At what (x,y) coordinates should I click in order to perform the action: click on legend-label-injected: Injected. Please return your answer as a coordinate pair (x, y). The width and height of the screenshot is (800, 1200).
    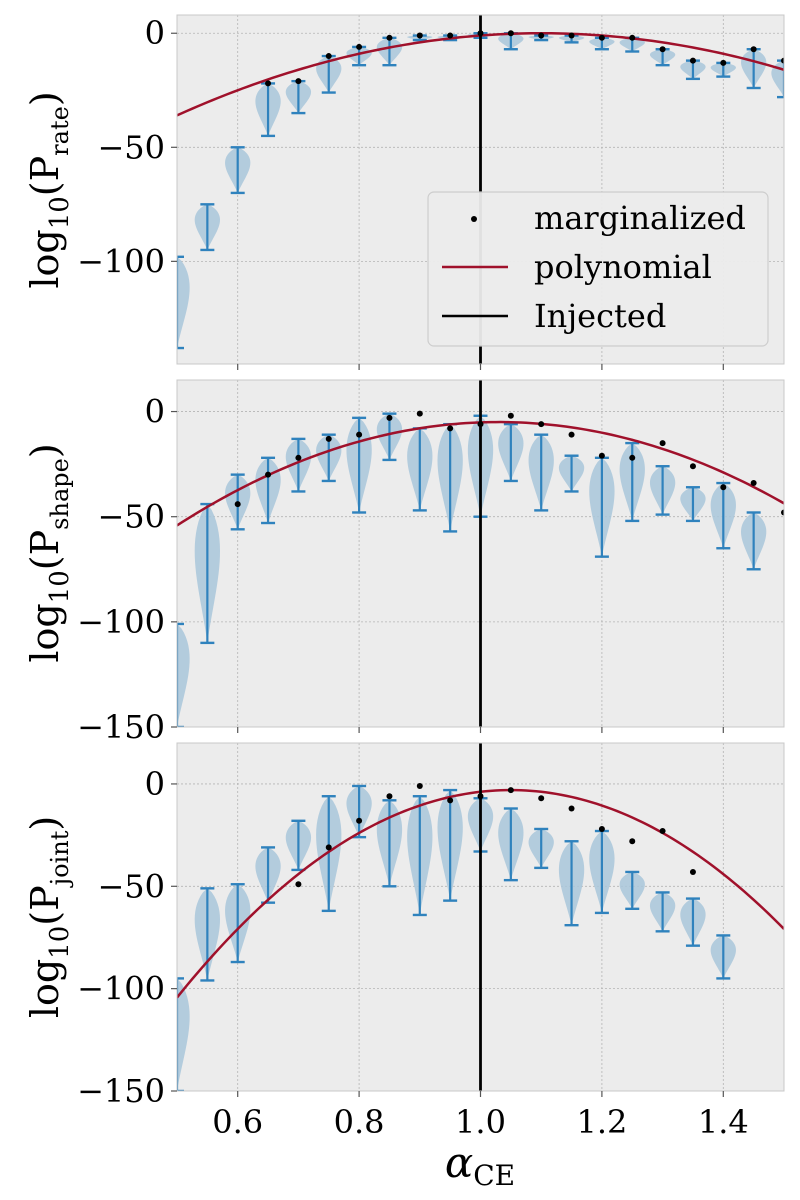
    Looking at the image, I should click on (600, 316).